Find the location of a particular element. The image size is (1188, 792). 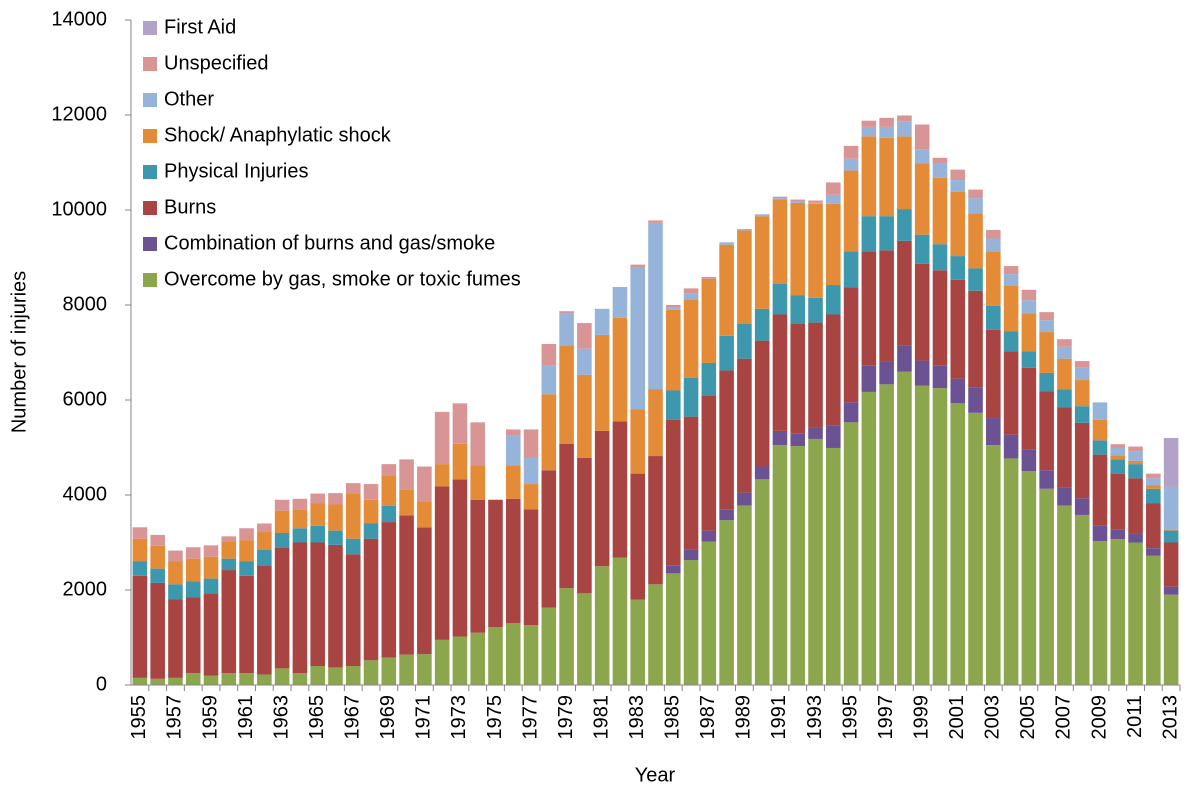

x-tick-label: 1995 is located at coordinates (850, 717).